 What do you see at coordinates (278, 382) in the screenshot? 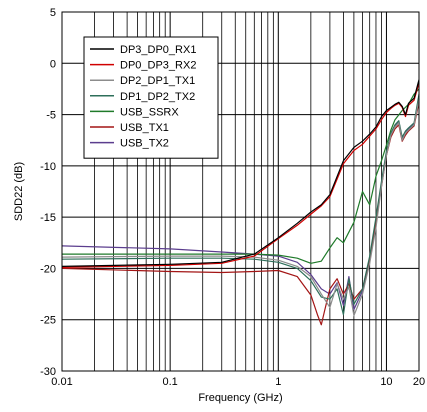
I see `x-tick-label: 1` at bounding box center [278, 382].